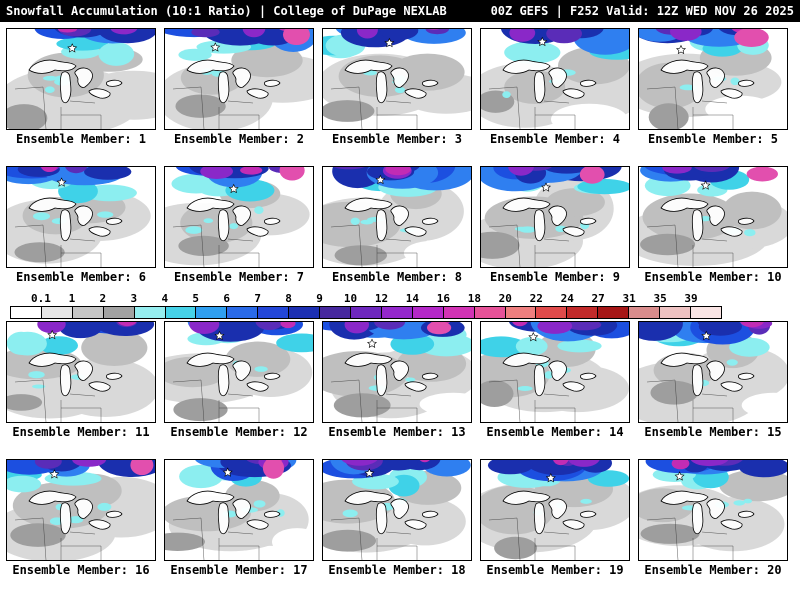 The width and height of the screenshot is (800, 600). I want to click on ensemble-member-label: Ensemble Member: 6, so click(81, 277).